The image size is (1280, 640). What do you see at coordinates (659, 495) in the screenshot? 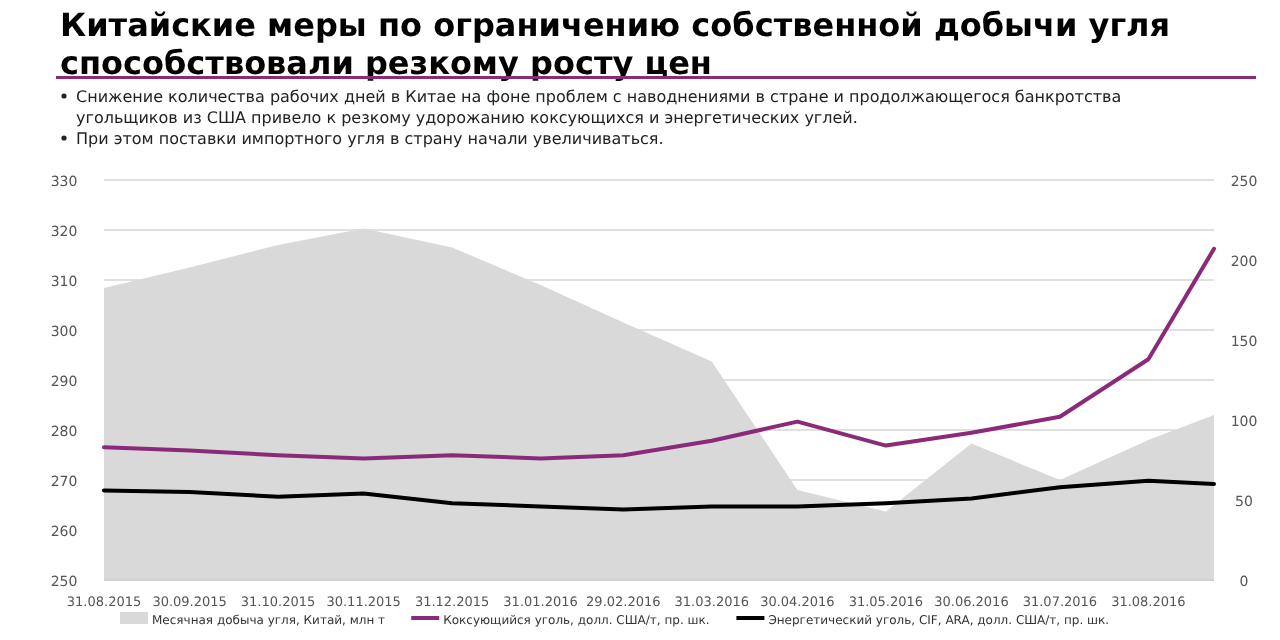
I see `line-series` at bounding box center [659, 495].